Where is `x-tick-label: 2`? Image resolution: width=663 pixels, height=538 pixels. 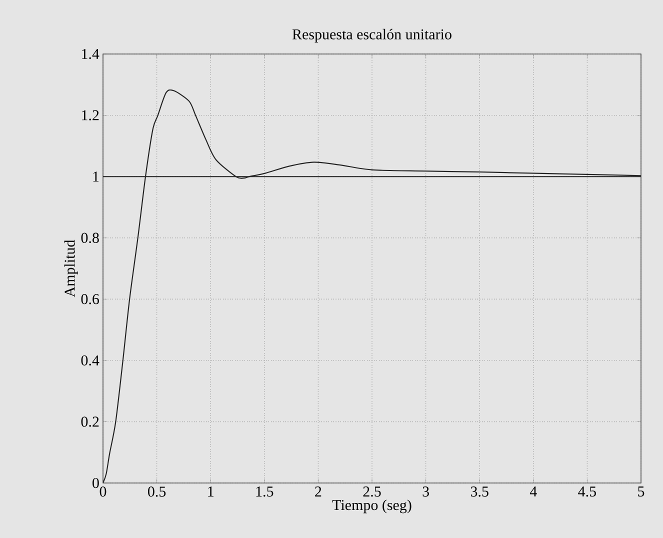
x-tick-label: 2 is located at coordinates (318, 491).